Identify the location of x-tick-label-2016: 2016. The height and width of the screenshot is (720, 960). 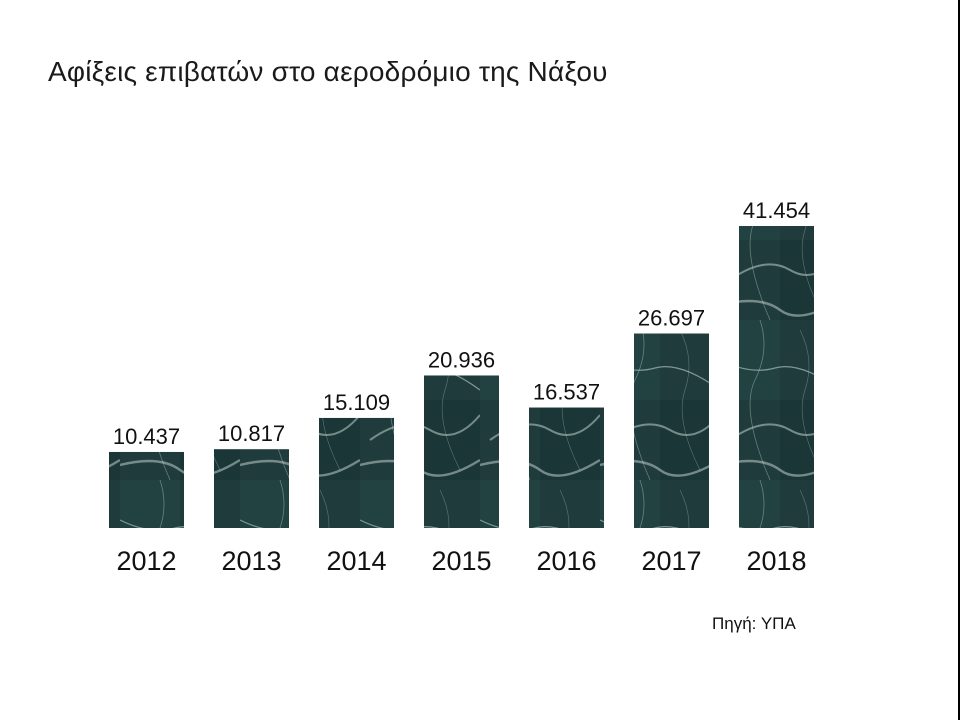
(566, 561).